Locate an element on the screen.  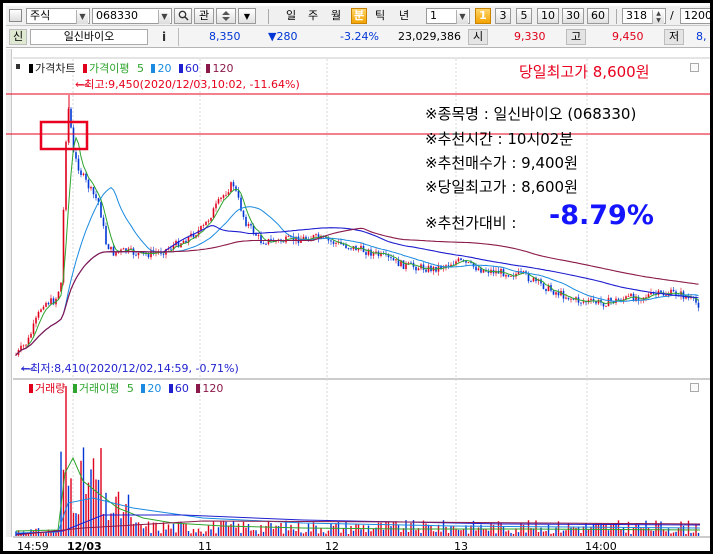
credit-badge: 신 is located at coordinates (18, 37).